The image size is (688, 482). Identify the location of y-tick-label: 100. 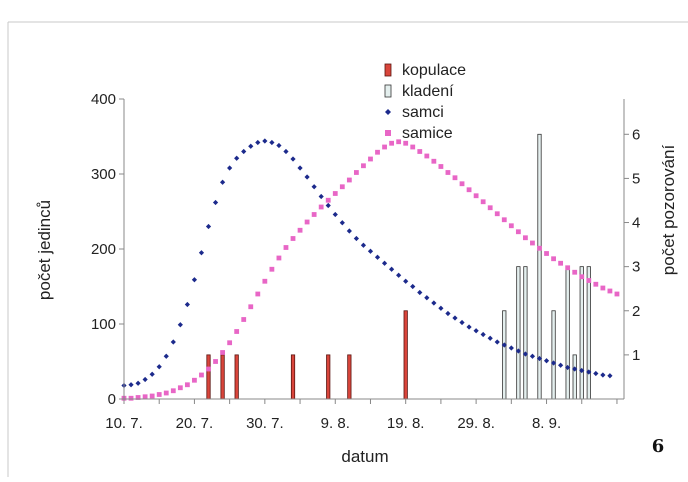
(103, 324).